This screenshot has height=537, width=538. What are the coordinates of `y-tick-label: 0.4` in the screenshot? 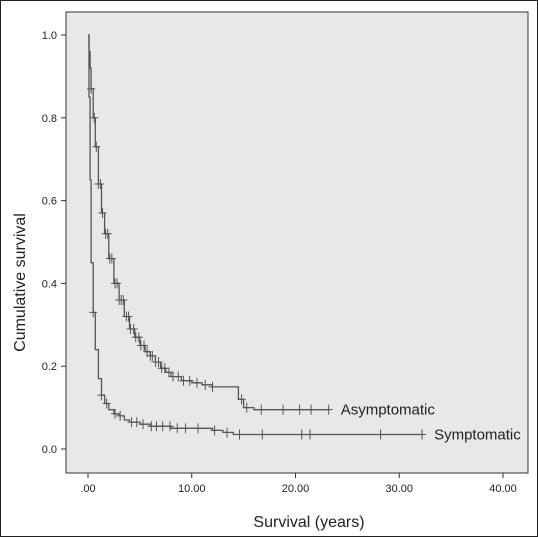 It's located at (49, 284).